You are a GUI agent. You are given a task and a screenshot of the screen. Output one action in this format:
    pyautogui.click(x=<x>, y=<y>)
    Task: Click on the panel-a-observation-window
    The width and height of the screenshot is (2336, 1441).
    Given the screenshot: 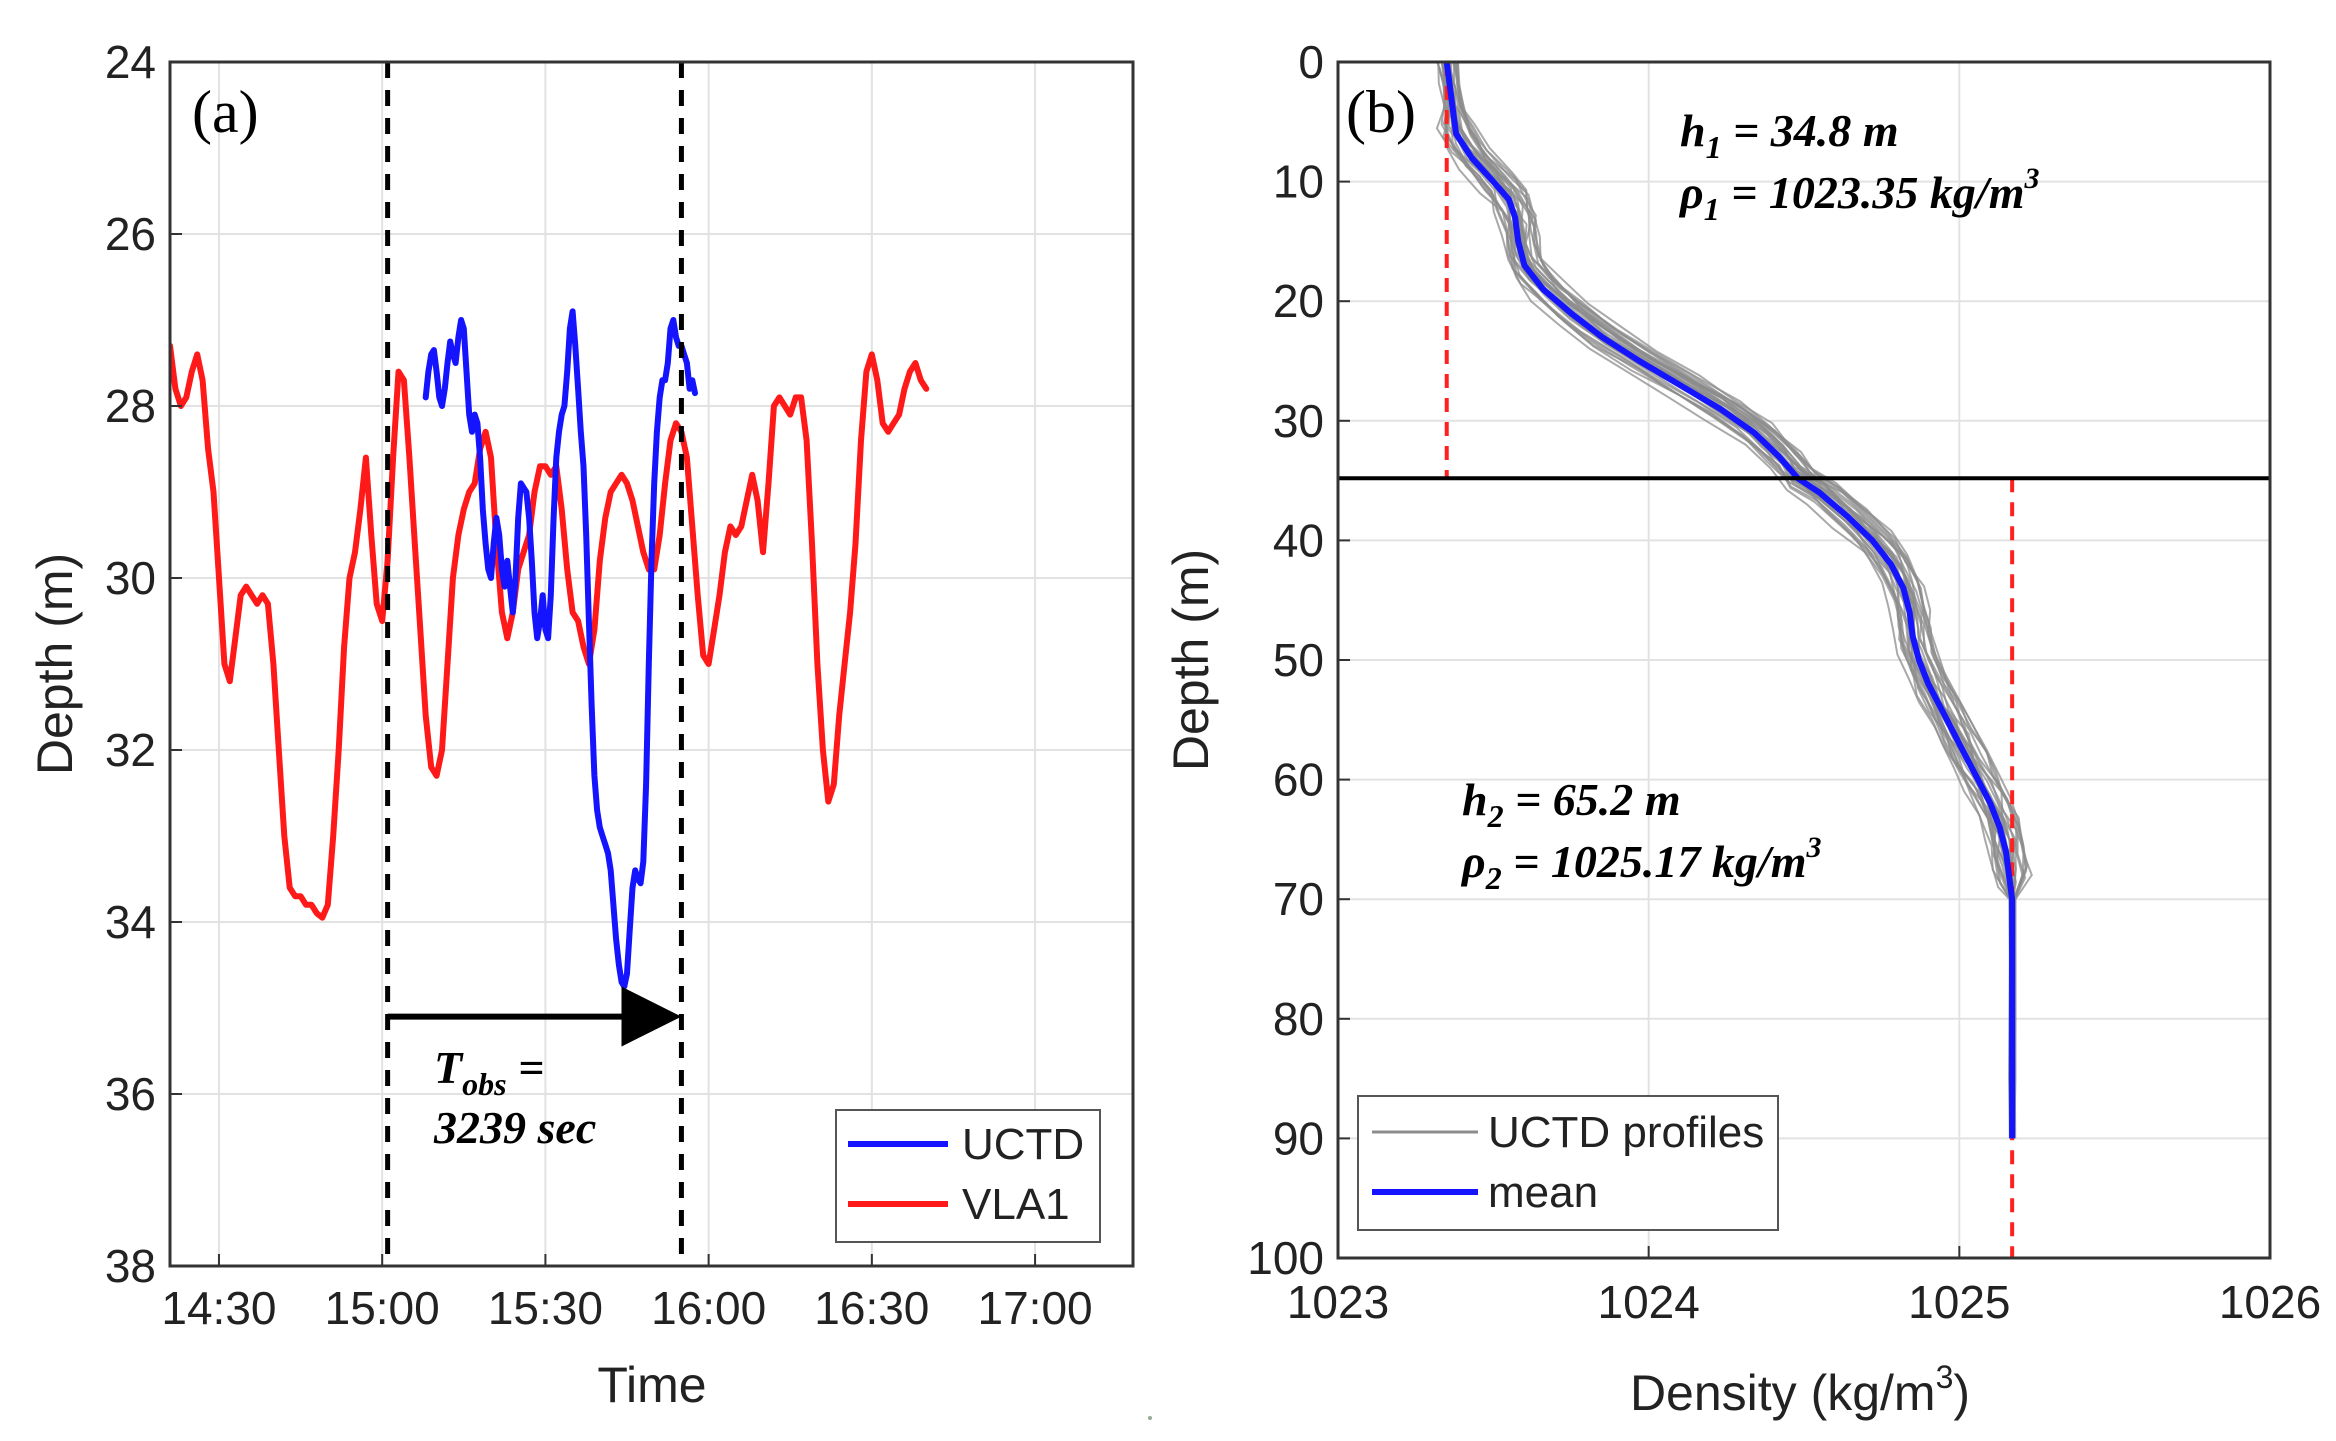 What is the action you would take?
    pyautogui.click(x=534, y=664)
    